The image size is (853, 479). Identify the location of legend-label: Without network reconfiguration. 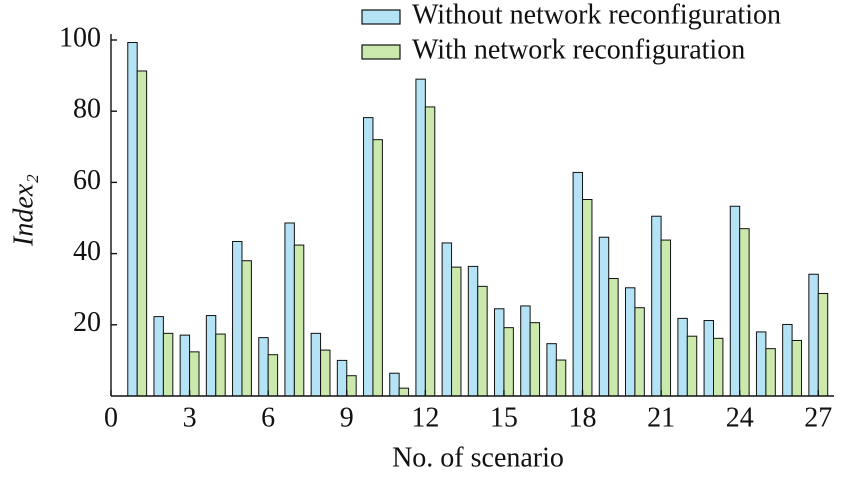
(596, 15).